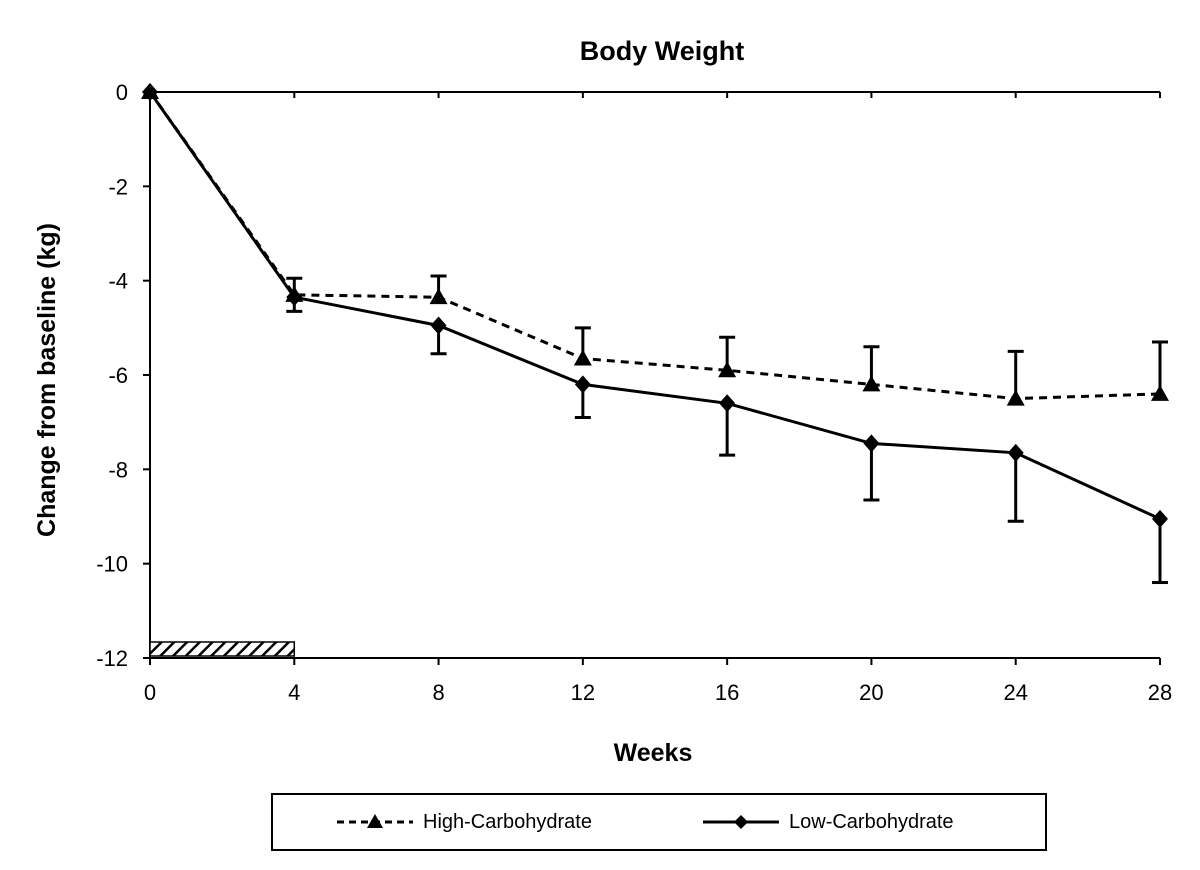 This screenshot has width=1200, height=870. I want to click on legend-label-high-carbohydrate: High-Carbohydrate, so click(507, 821).